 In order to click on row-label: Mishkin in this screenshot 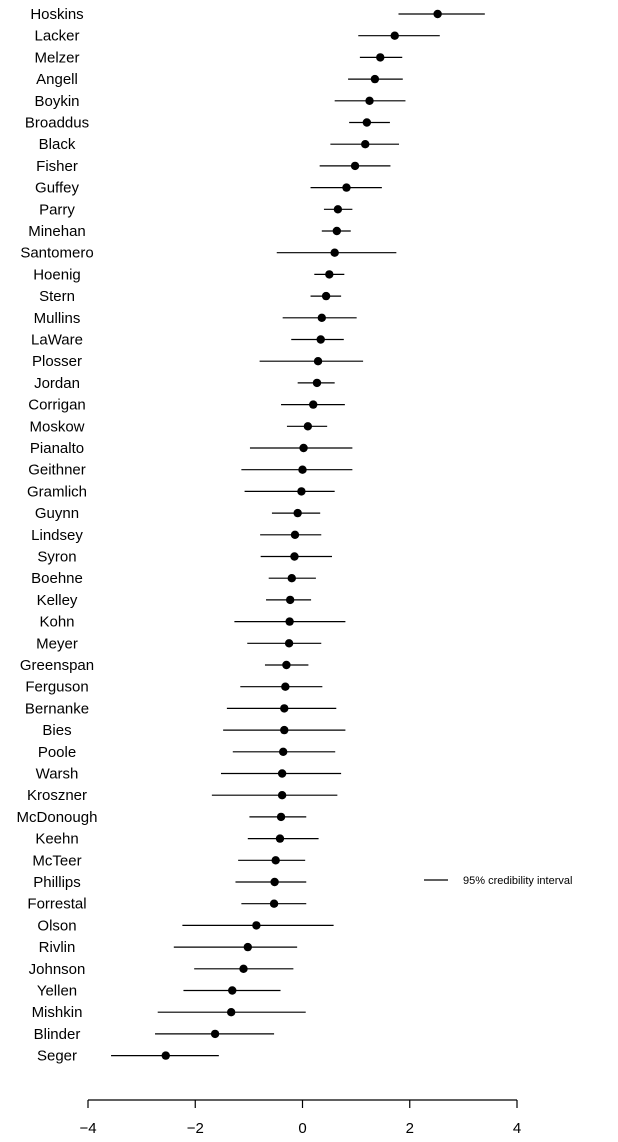, I will do `click(57, 1012)`.